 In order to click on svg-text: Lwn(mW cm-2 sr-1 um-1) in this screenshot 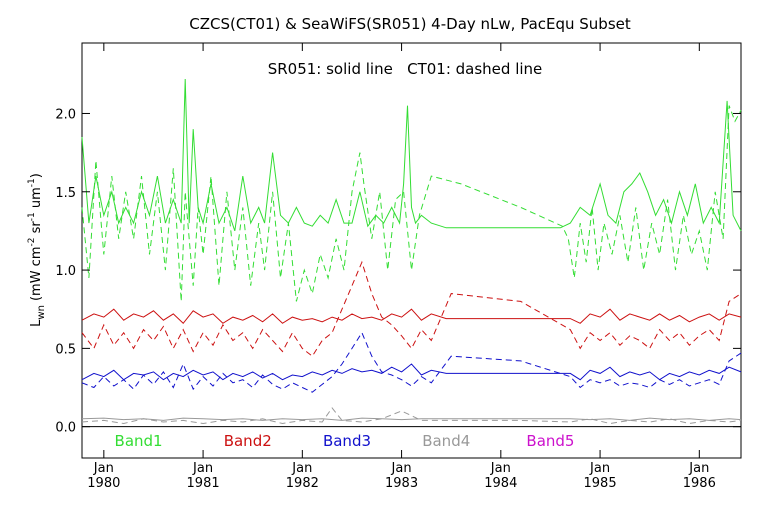, I will do `click(37, 250)`.